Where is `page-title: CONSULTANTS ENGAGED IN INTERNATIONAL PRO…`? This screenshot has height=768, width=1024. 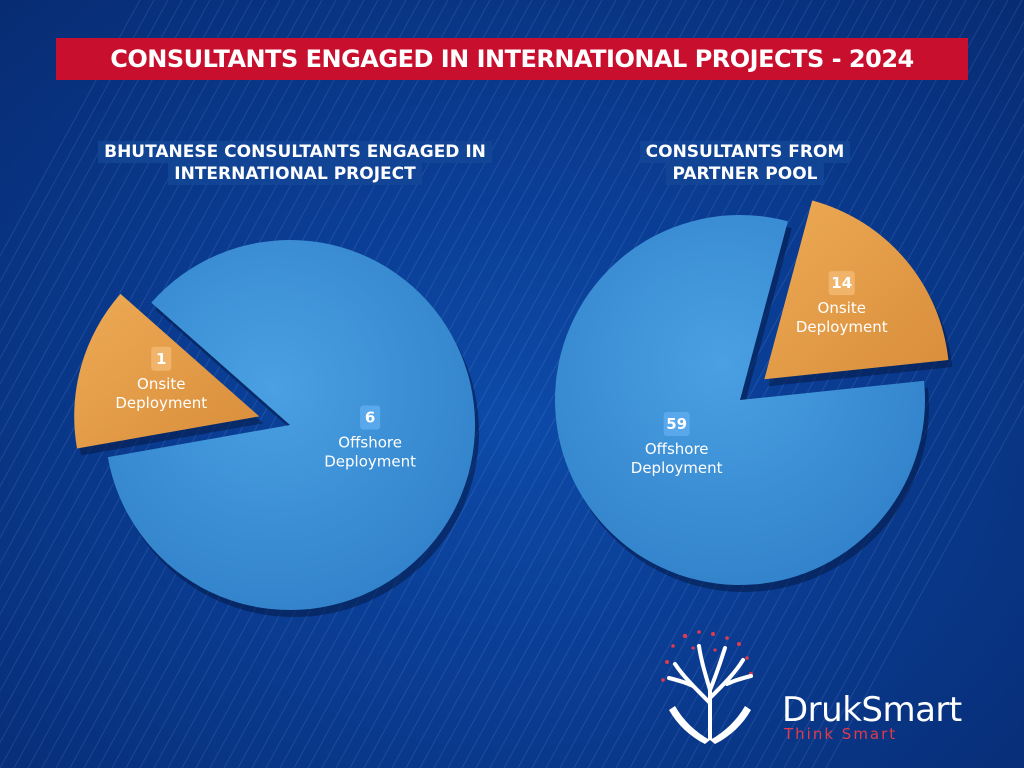 page-title: CONSULTANTS ENGAGED IN INTERNATIONAL PRO… is located at coordinates (512, 59).